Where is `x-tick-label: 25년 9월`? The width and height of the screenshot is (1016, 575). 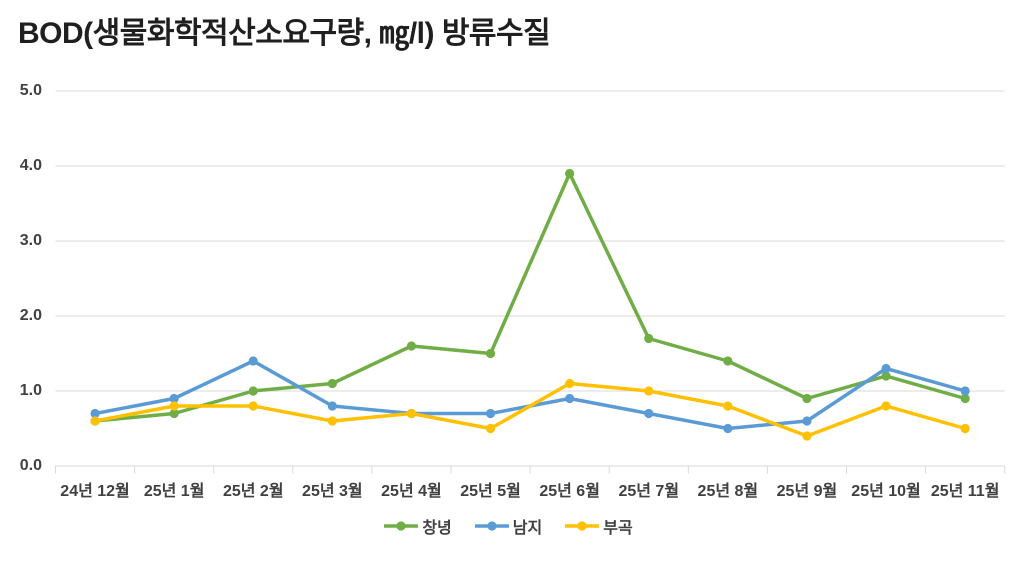
x-tick-label: 25년 9월 is located at coordinates (807, 491).